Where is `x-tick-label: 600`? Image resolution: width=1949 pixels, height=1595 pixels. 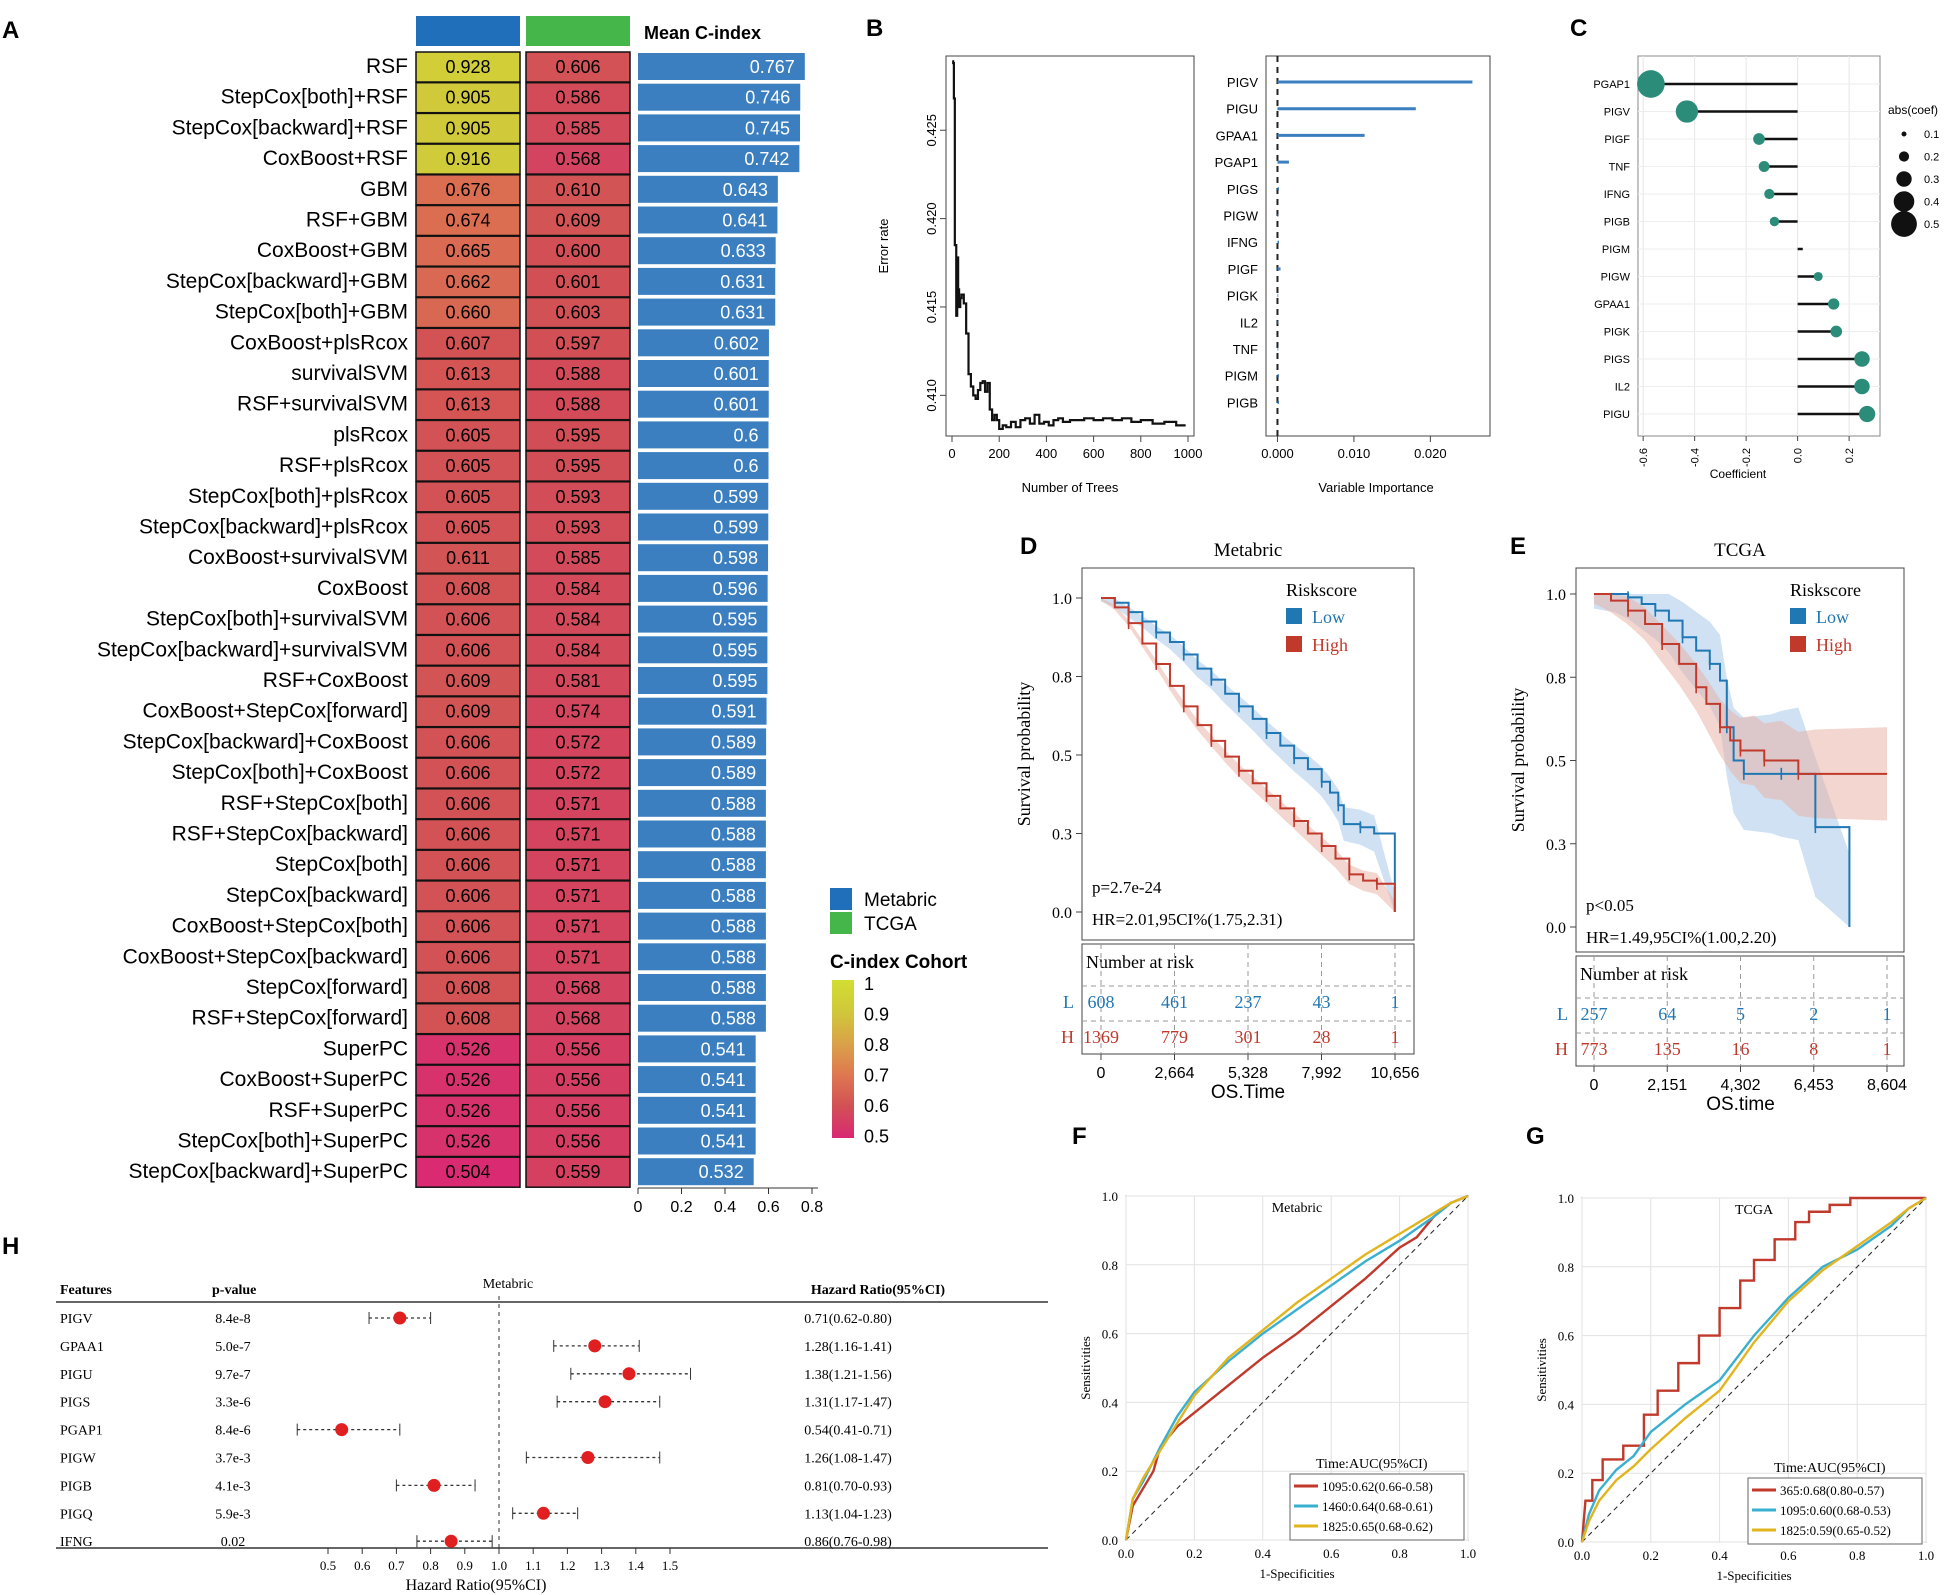
x-tick-label: 600 is located at coordinates (1094, 453).